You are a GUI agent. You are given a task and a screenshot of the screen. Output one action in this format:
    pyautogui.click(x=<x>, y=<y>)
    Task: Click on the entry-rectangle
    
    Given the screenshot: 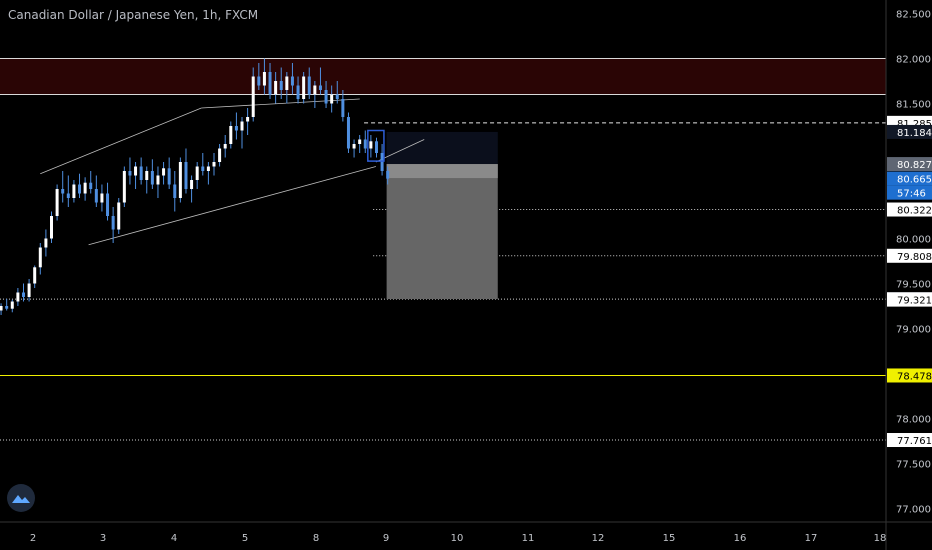 What is the action you would take?
    pyautogui.click(x=376, y=145)
    